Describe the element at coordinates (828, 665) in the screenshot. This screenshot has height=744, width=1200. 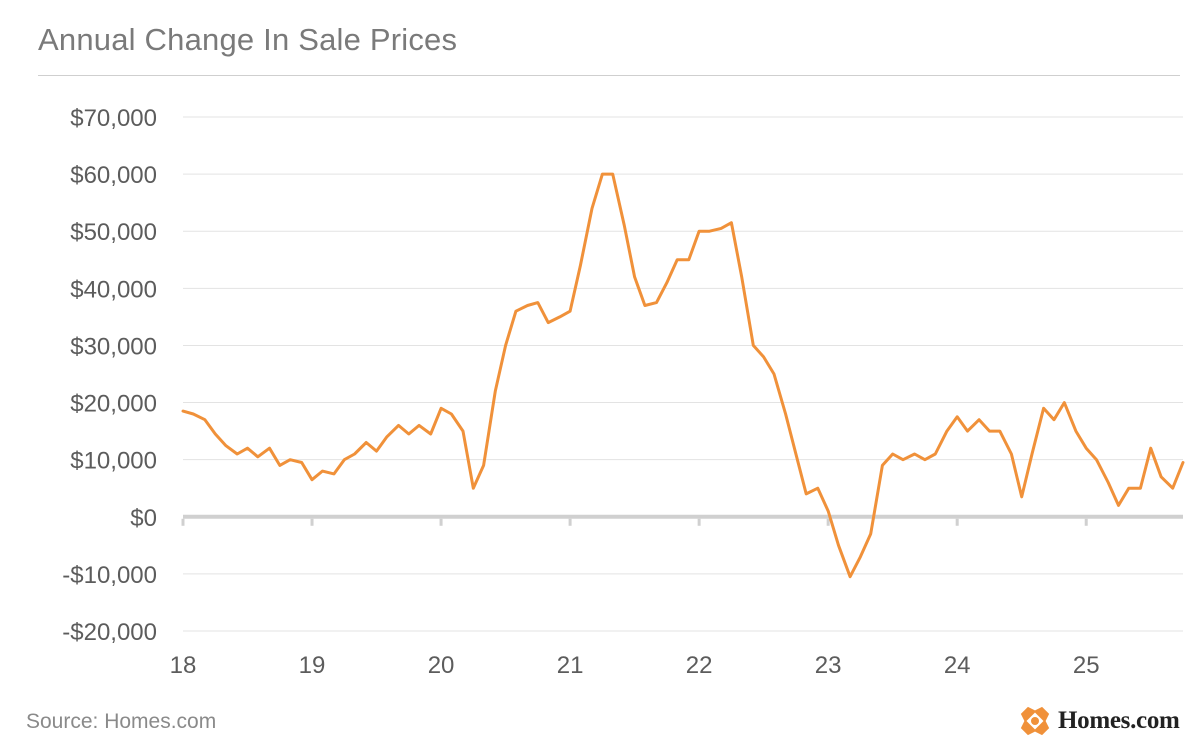
I see `x-tick-label: 23` at that location.